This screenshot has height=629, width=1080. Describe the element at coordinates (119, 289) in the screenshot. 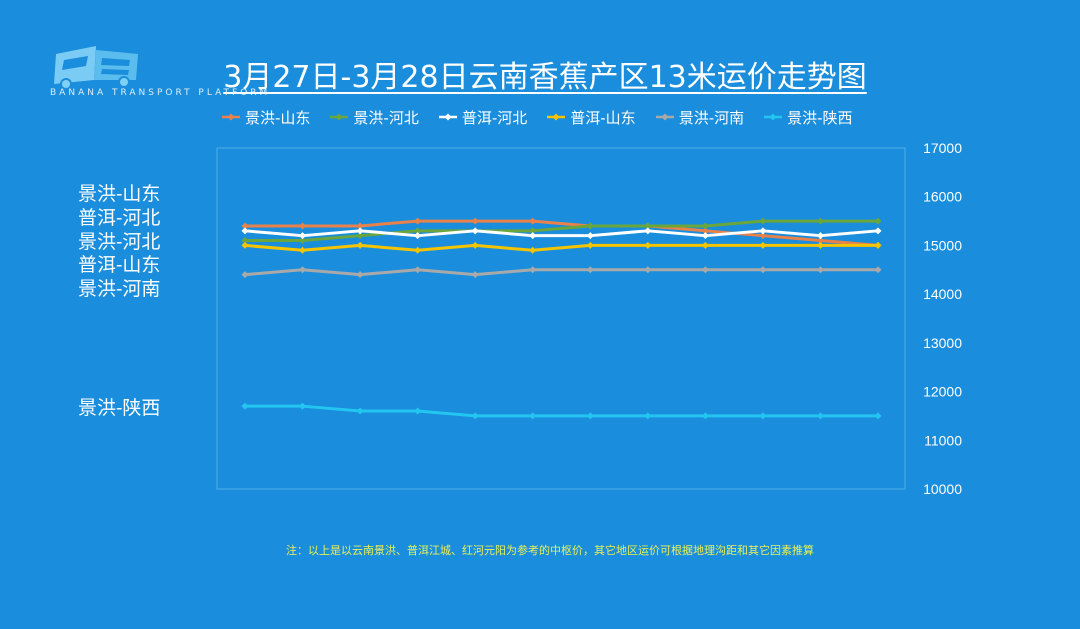

I see `side-label-jinghong-henan: 景洪-河南` at that location.